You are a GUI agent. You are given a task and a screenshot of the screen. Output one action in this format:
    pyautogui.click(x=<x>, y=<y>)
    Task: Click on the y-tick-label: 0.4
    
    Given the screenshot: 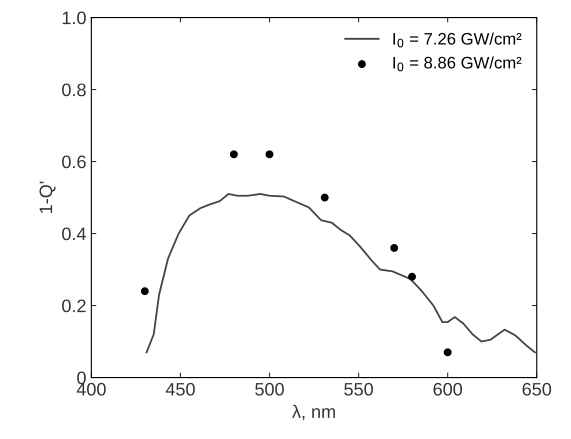 What is the action you would take?
    pyautogui.click(x=74, y=233)
    